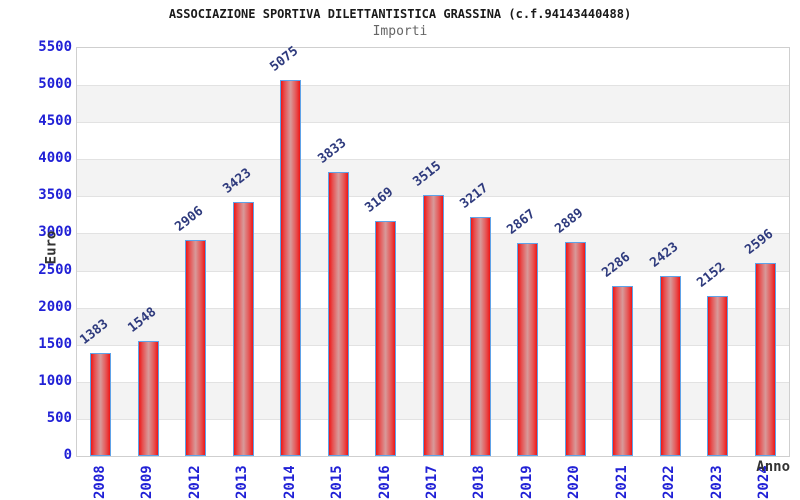 The image size is (800, 500). Describe the element at coordinates (237, 181) in the screenshot. I see `bar-value-label: 3423` at that location.